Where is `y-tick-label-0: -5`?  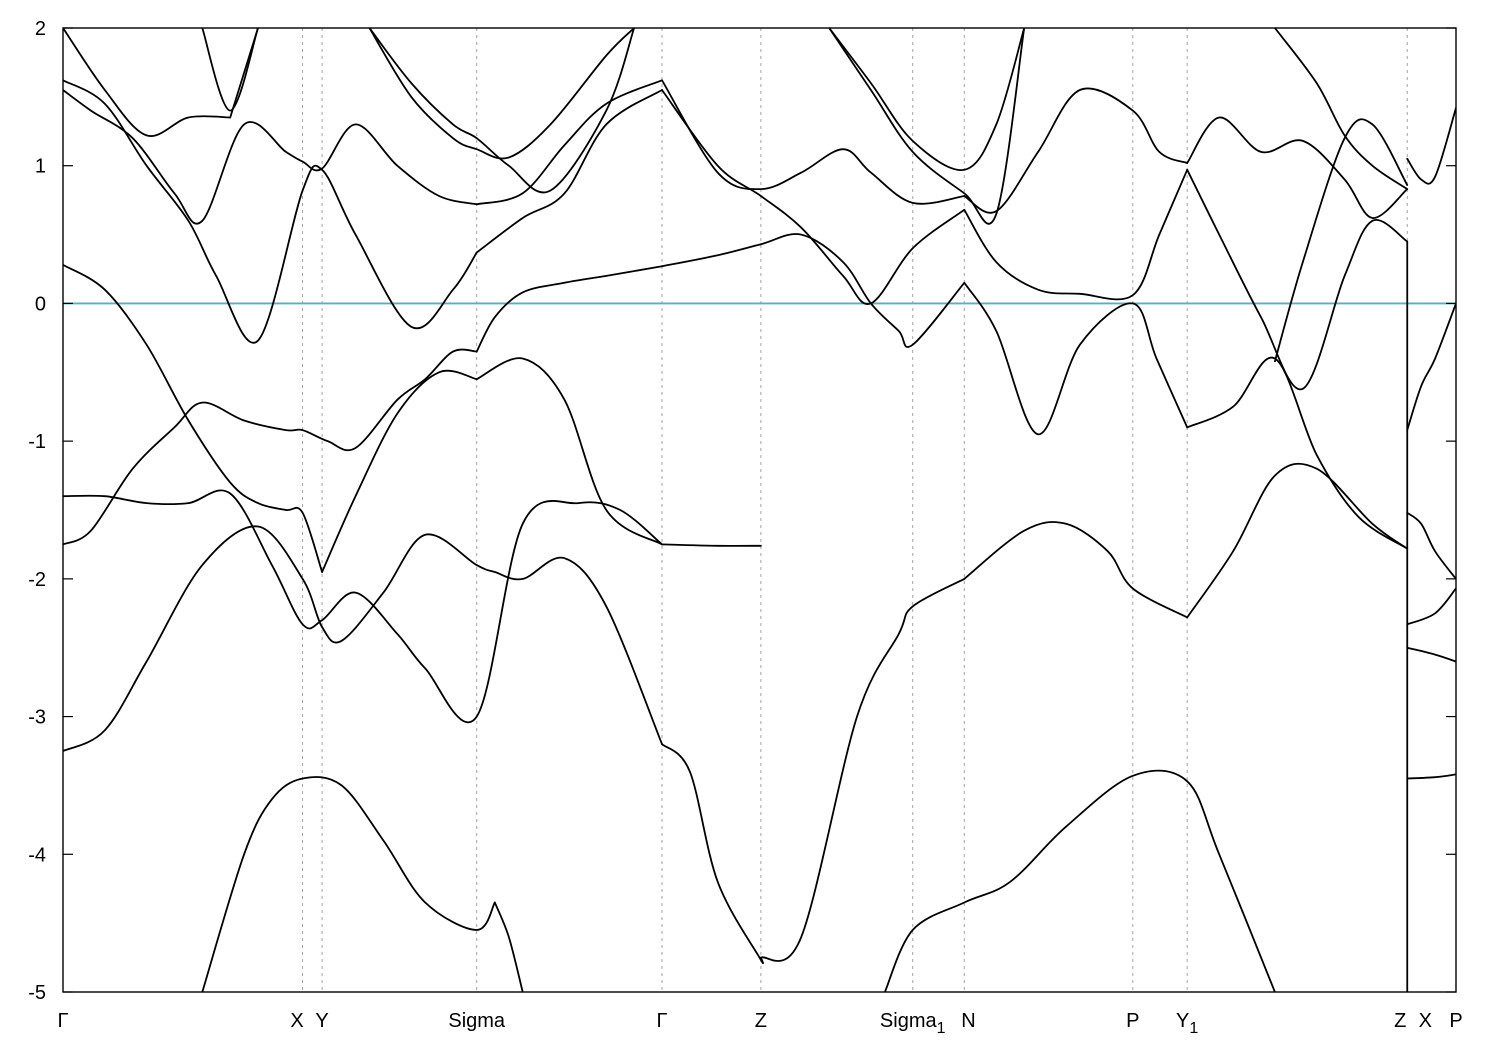
y-tick-label-0: -5 is located at coordinates (37, 993).